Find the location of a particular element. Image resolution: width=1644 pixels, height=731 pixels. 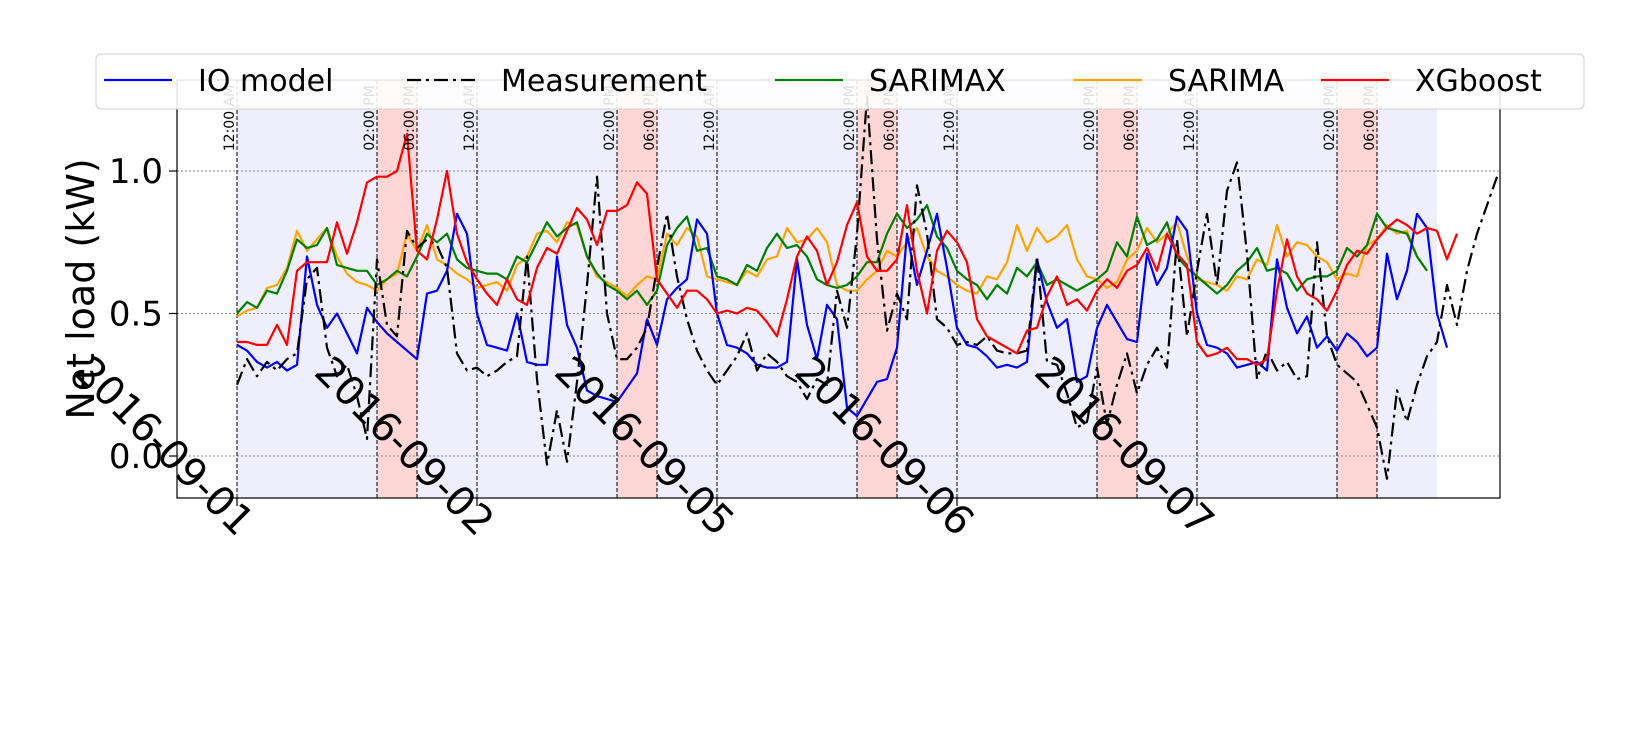

y-axis-label: Net load (kW) is located at coordinates (81, 288).